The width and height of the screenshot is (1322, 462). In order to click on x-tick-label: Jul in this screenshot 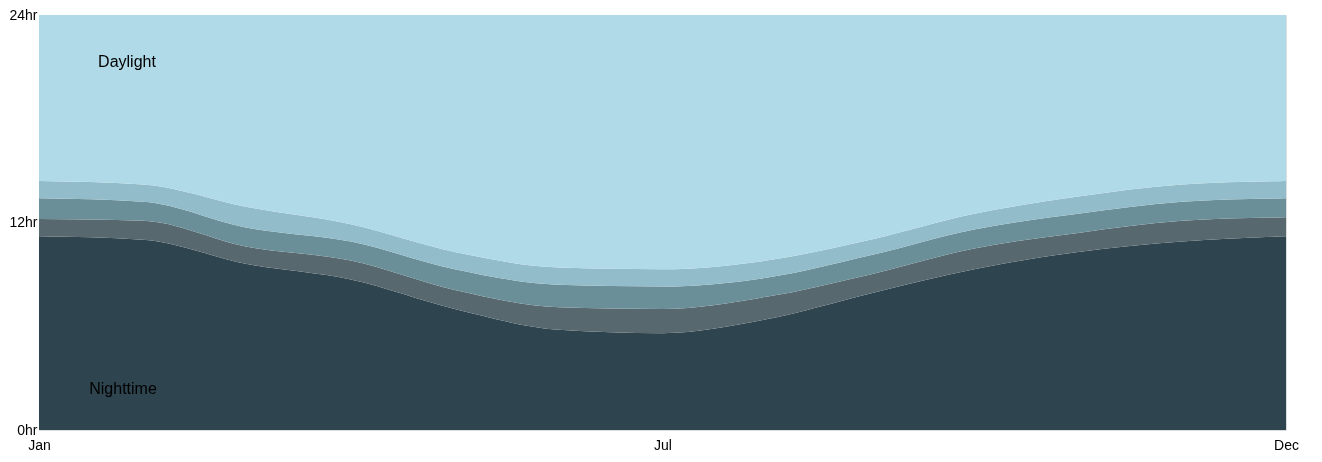, I will do `click(663, 444)`.